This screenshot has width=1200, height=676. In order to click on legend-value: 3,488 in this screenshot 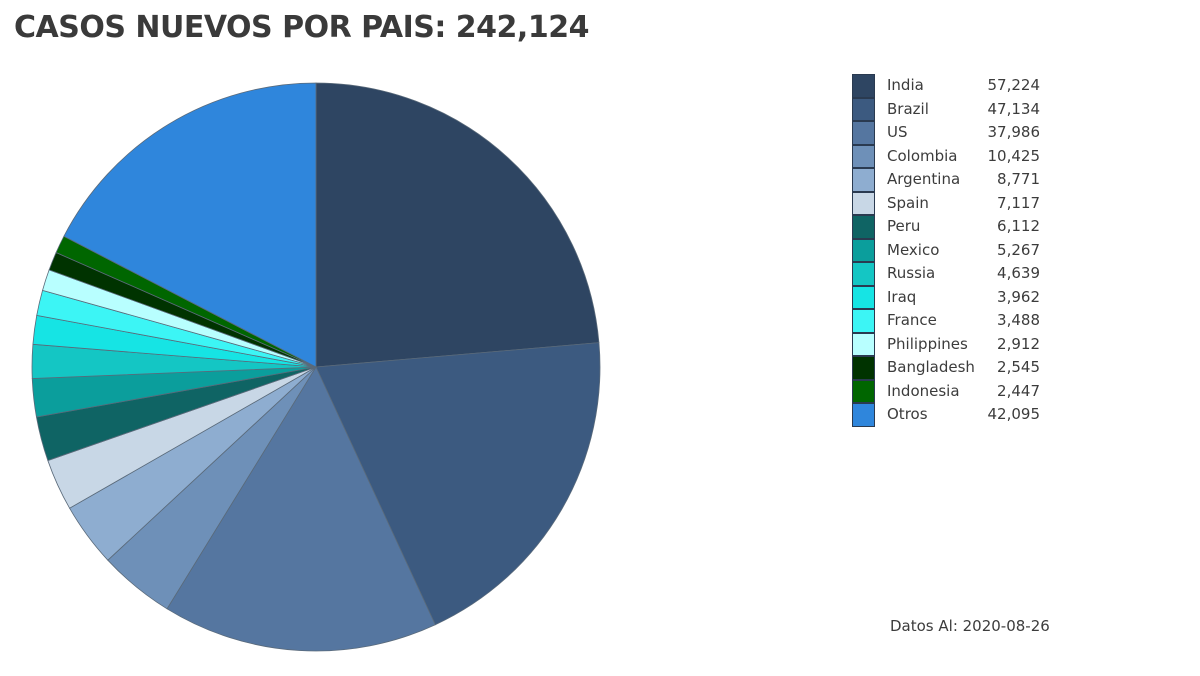, I will do `click(1018, 320)`.